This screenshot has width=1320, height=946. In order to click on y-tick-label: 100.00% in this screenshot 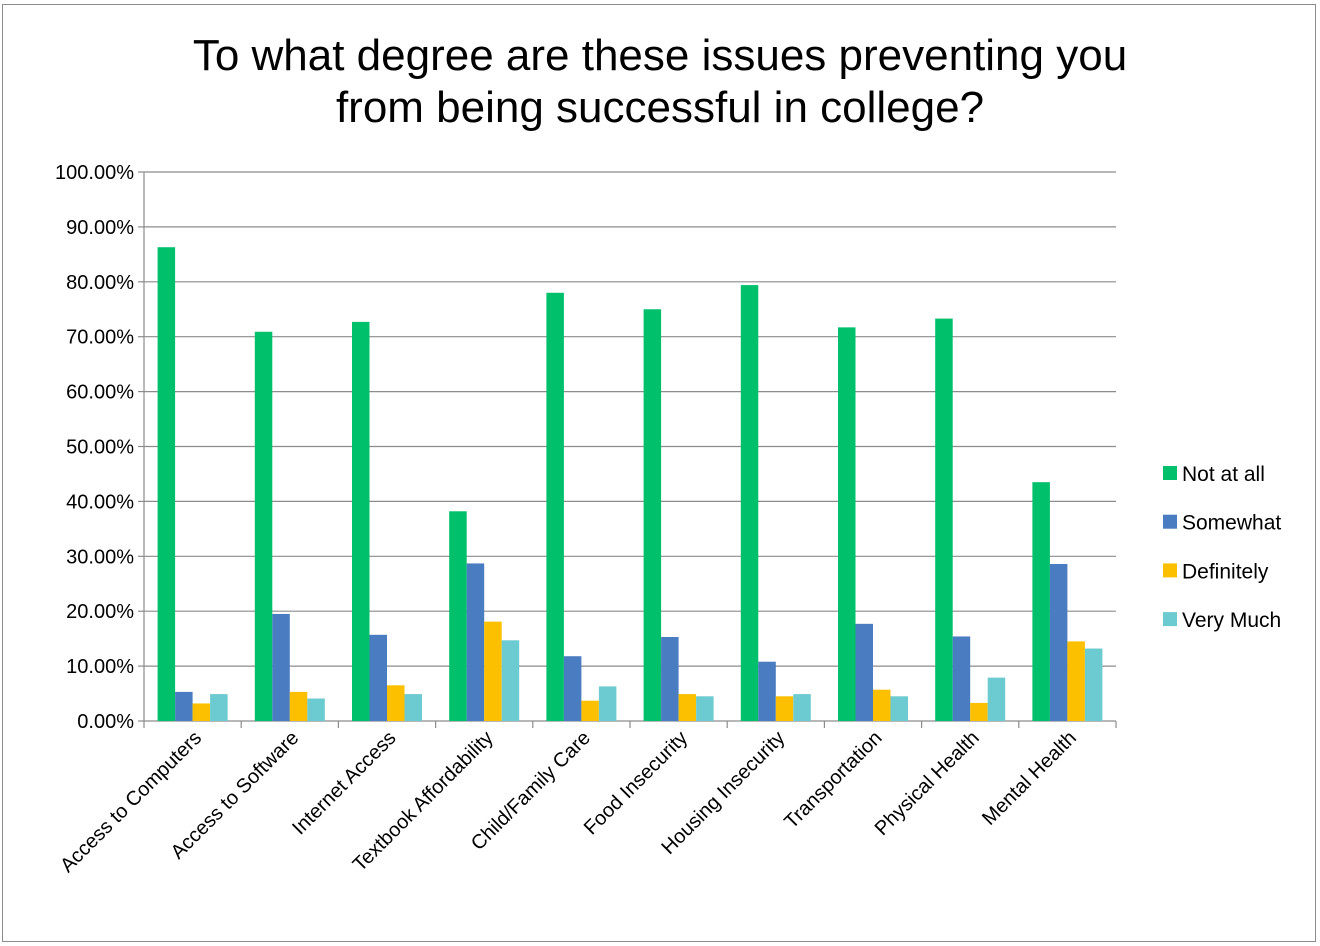, I will do `click(94, 173)`.